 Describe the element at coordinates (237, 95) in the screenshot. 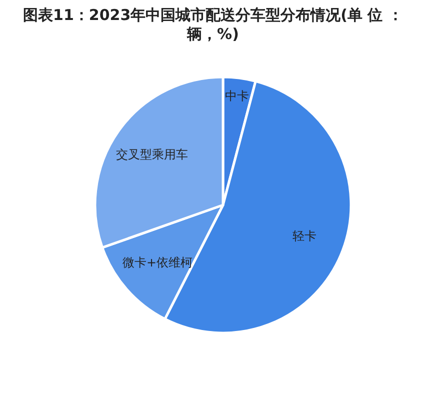

I see `slice-label: 中卡` at that location.